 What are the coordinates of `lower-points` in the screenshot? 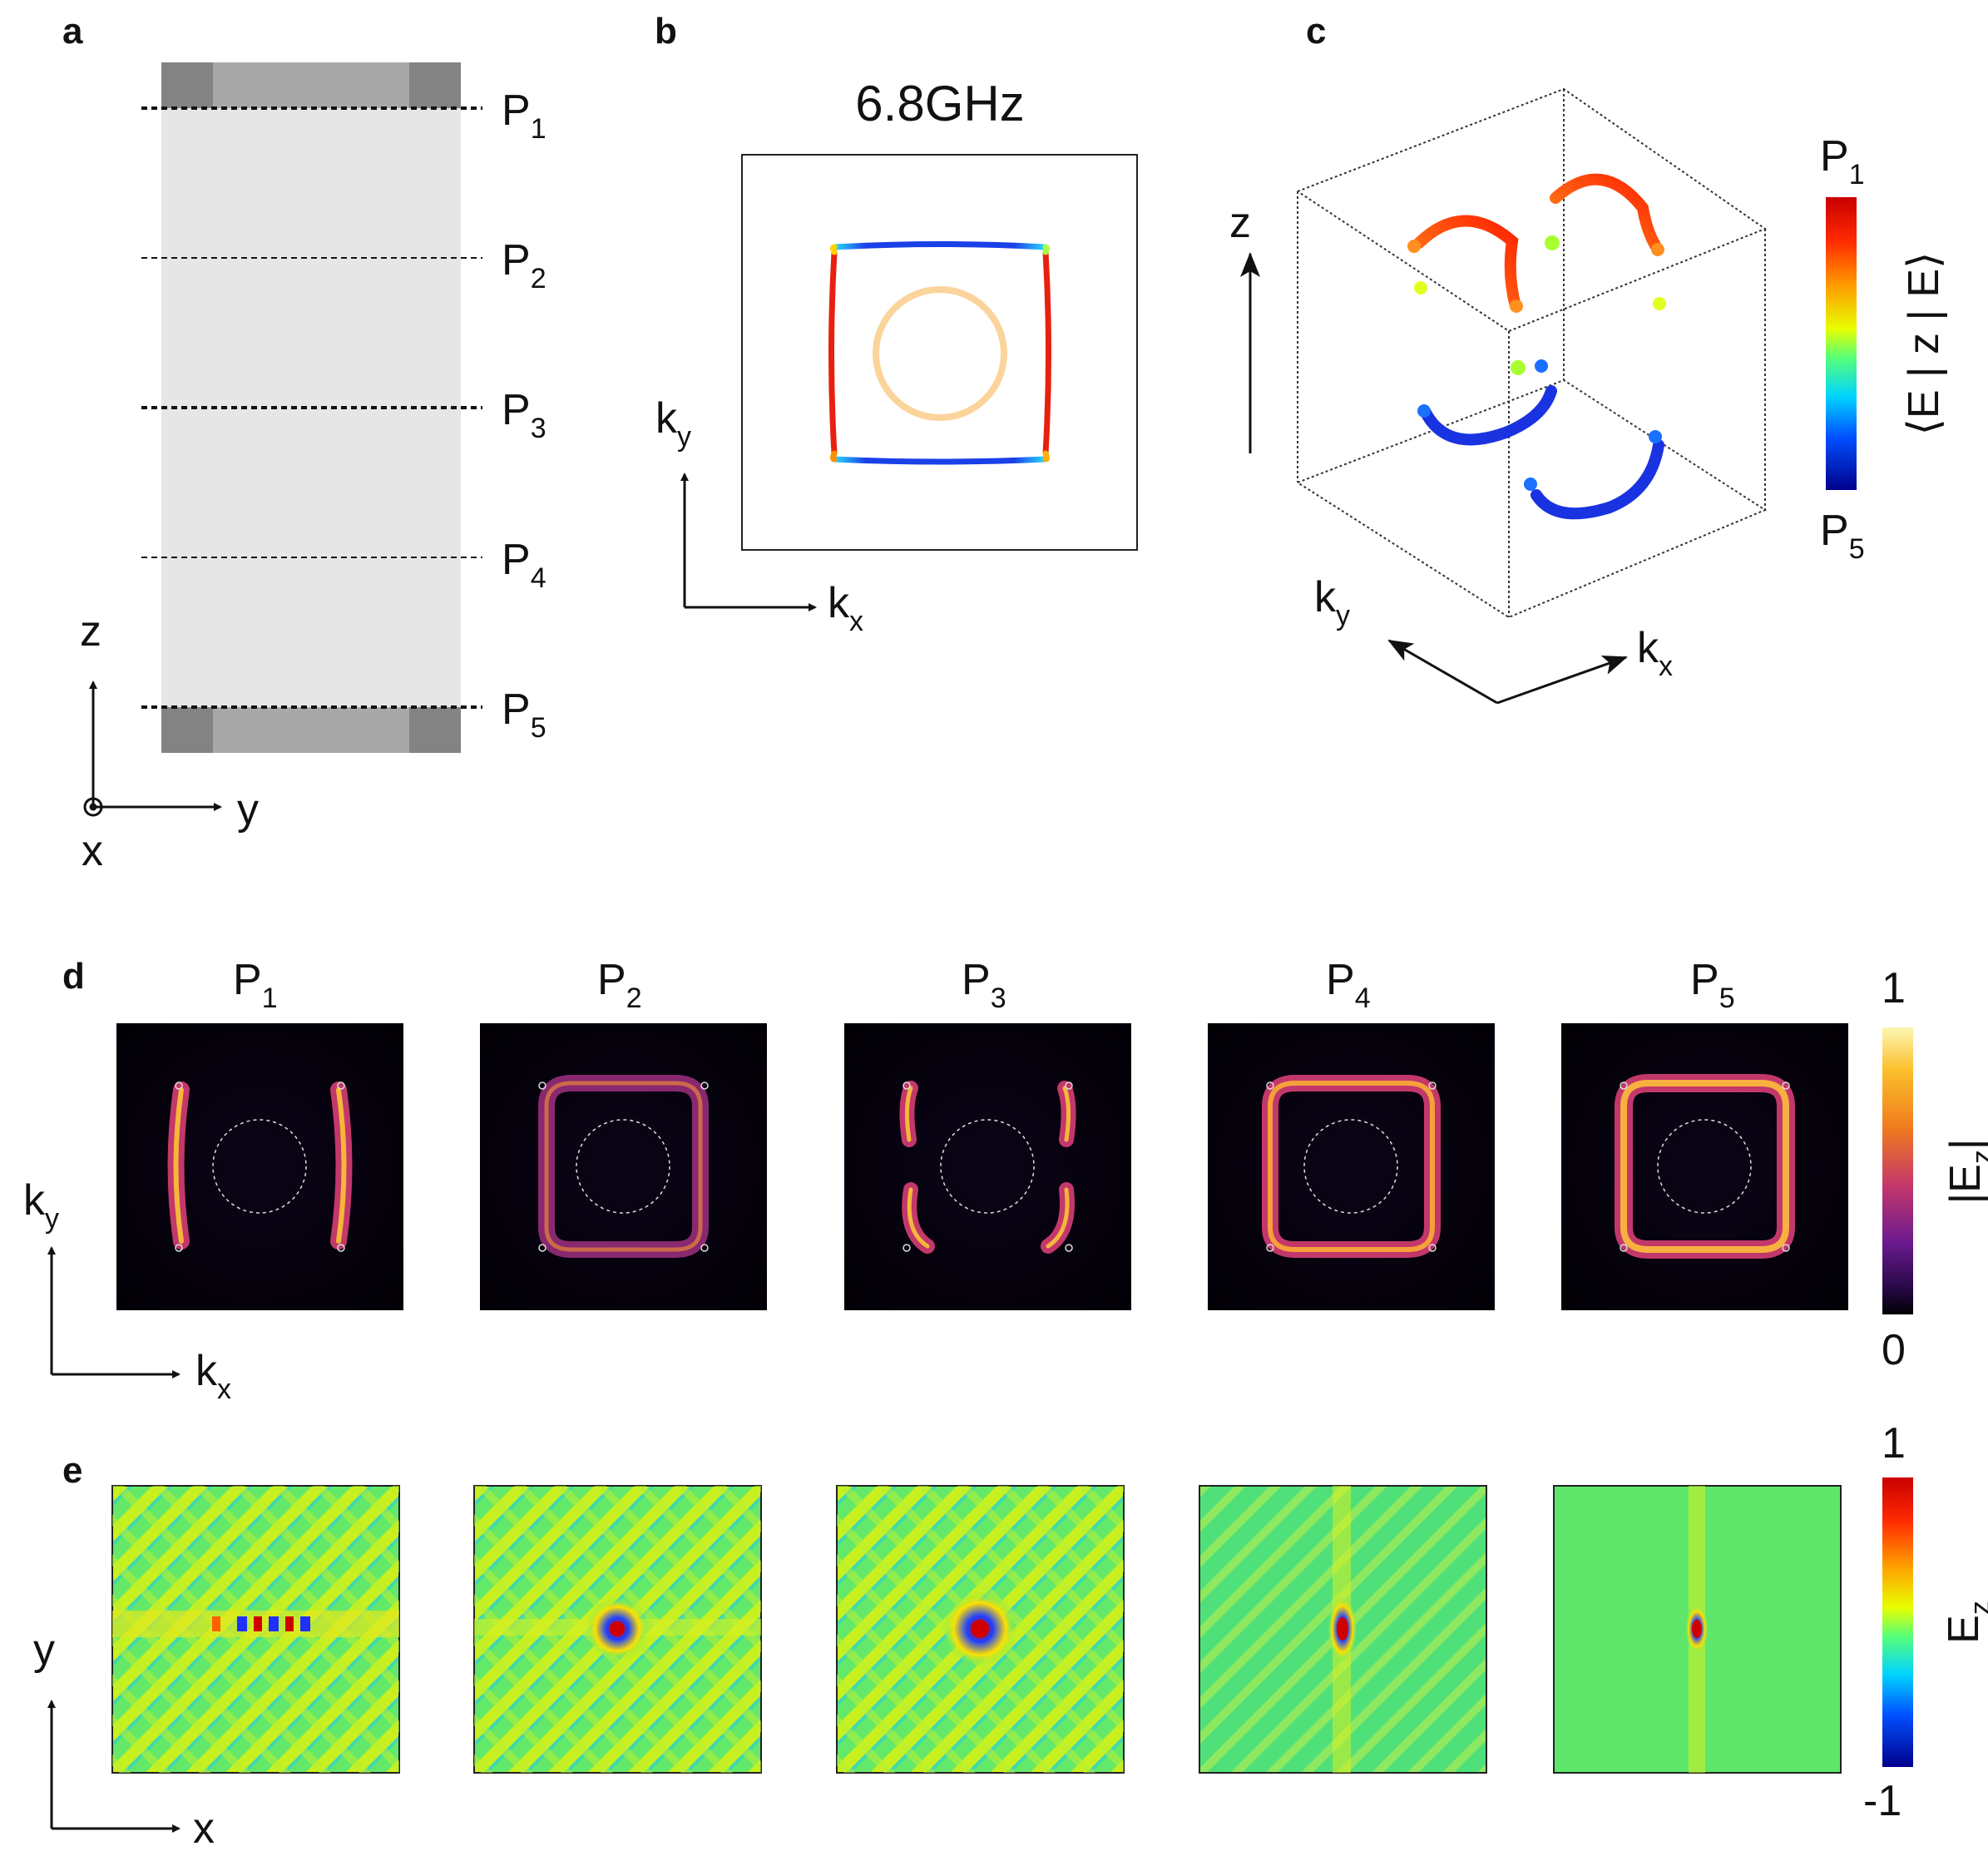 It's located at (1539, 425).